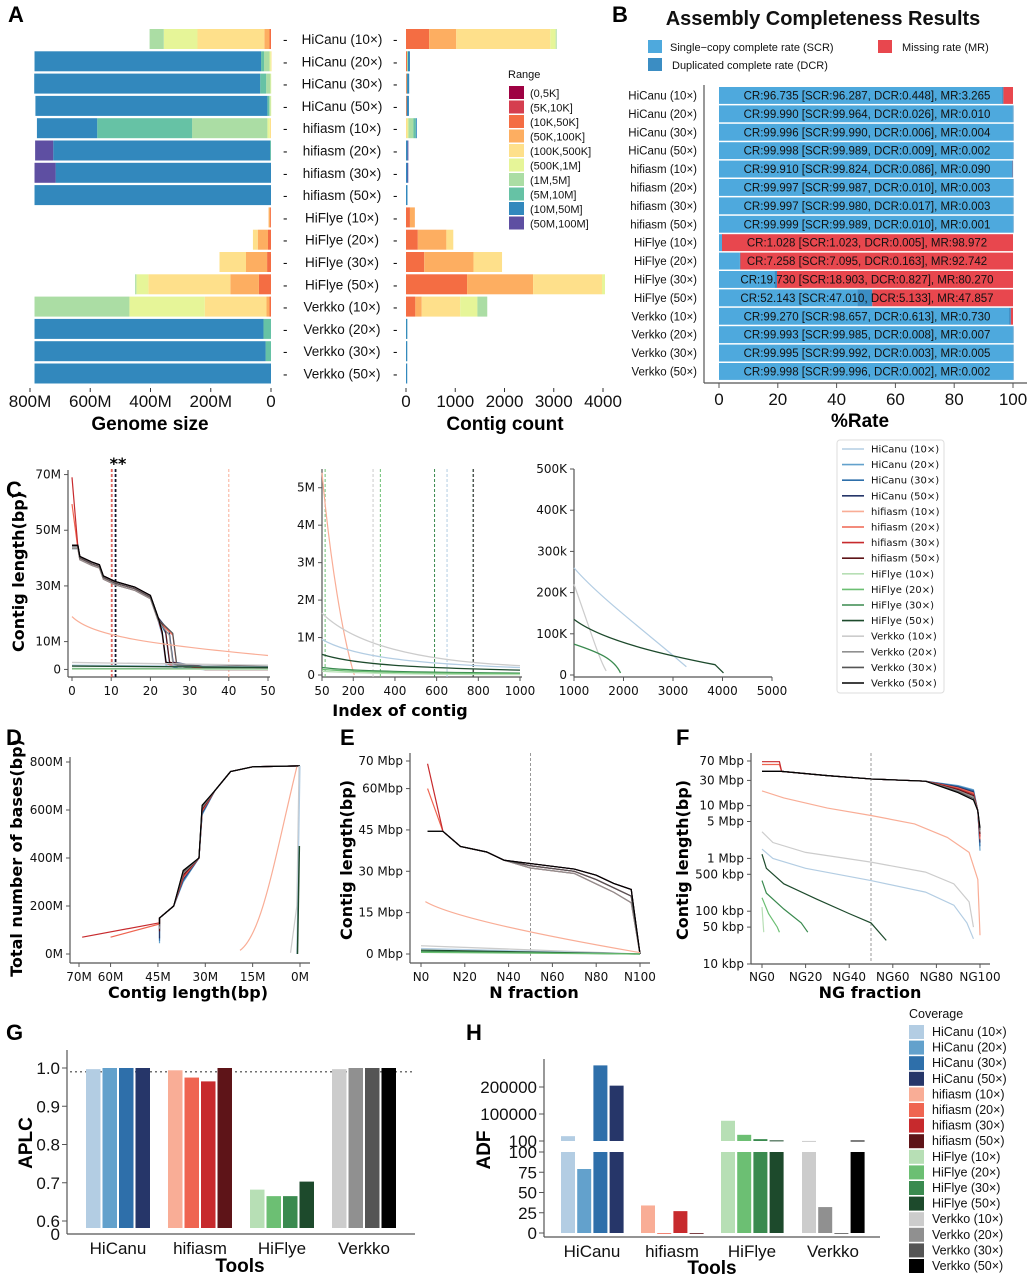 The width and height of the screenshot is (1033, 1280). Describe the element at coordinates (664, 317) in the screenshot. I see `sample-label: Verkko (10×)` at that location.